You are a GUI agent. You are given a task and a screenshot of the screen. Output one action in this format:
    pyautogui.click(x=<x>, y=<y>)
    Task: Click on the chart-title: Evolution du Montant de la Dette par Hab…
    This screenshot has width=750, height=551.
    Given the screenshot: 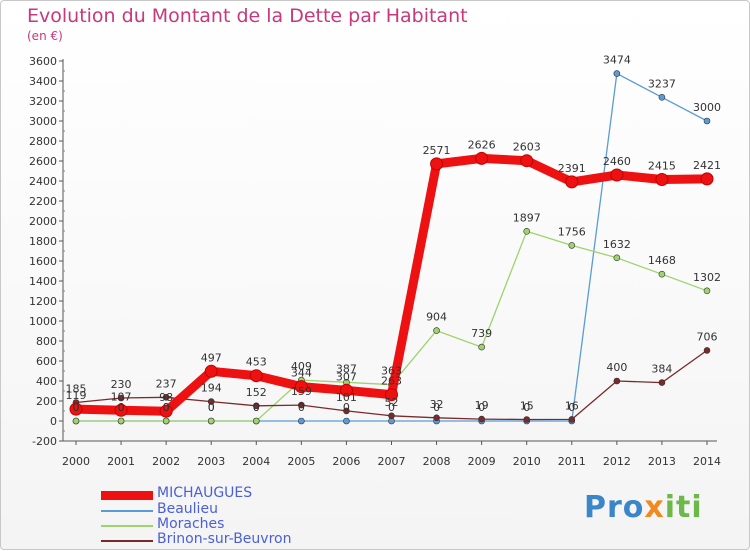 What is the action you would take?
    pyautogui.click(x=247, y=16)
    